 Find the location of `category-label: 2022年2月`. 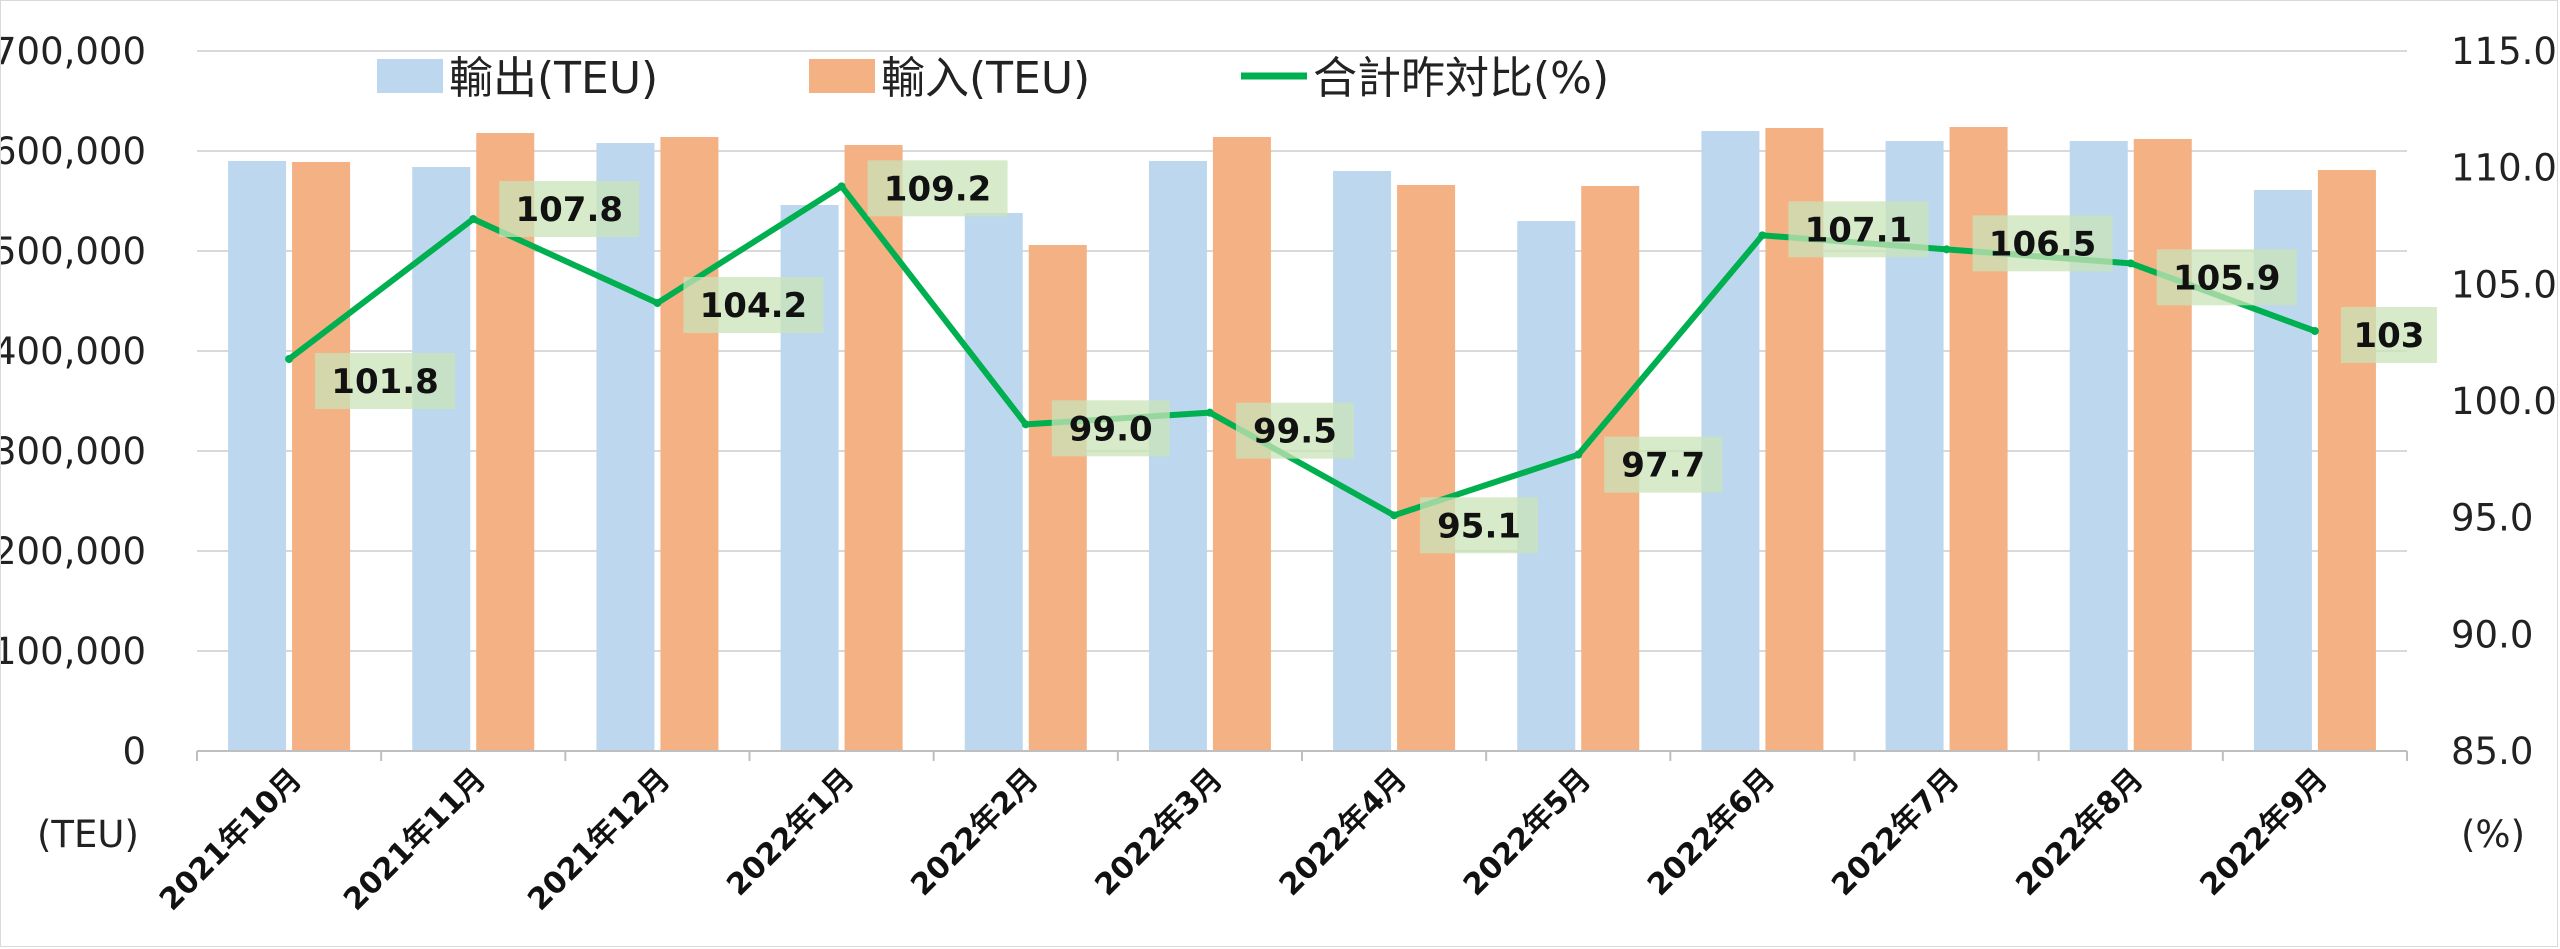

category-label: 2022年2月 is located at coordinates (974, 832).